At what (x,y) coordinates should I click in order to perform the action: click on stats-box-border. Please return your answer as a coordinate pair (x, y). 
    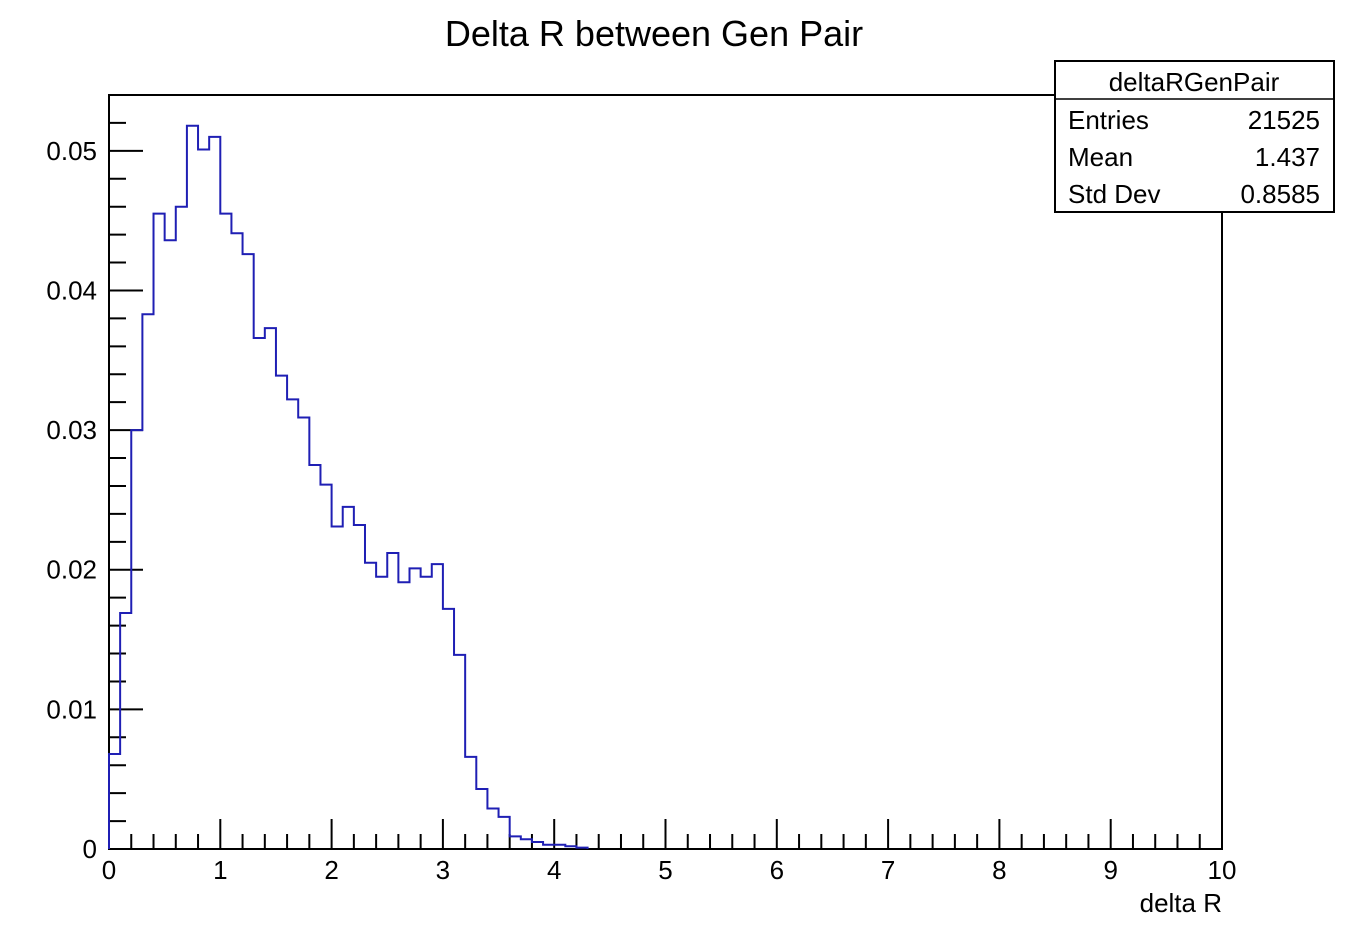
    Looking at the image, I should click on (1194, 136).